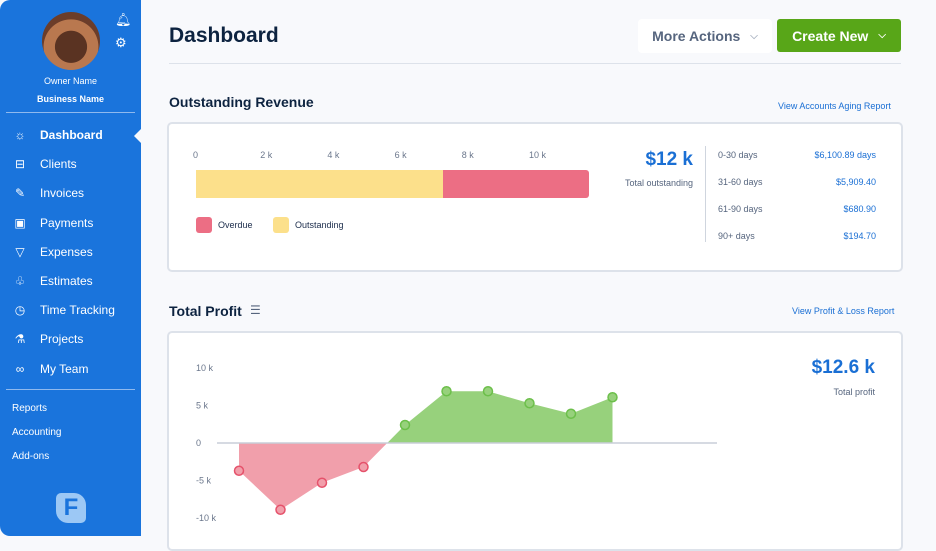 This screenshot has width=936, height=551. I want to click on sidebar-item-label: Estimates, so click(66, 281).